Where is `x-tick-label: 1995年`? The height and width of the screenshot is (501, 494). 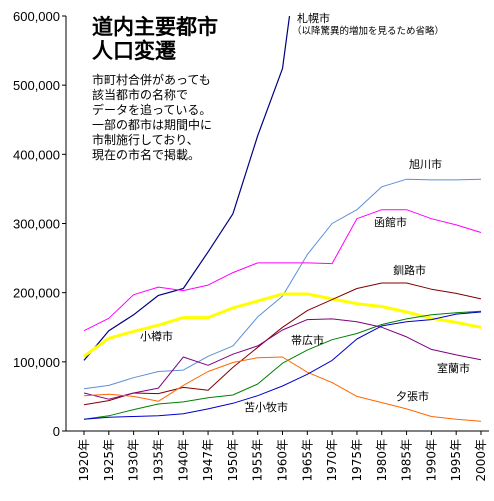
x-tick-label: 1995年 is located at coordinates (456, 460).